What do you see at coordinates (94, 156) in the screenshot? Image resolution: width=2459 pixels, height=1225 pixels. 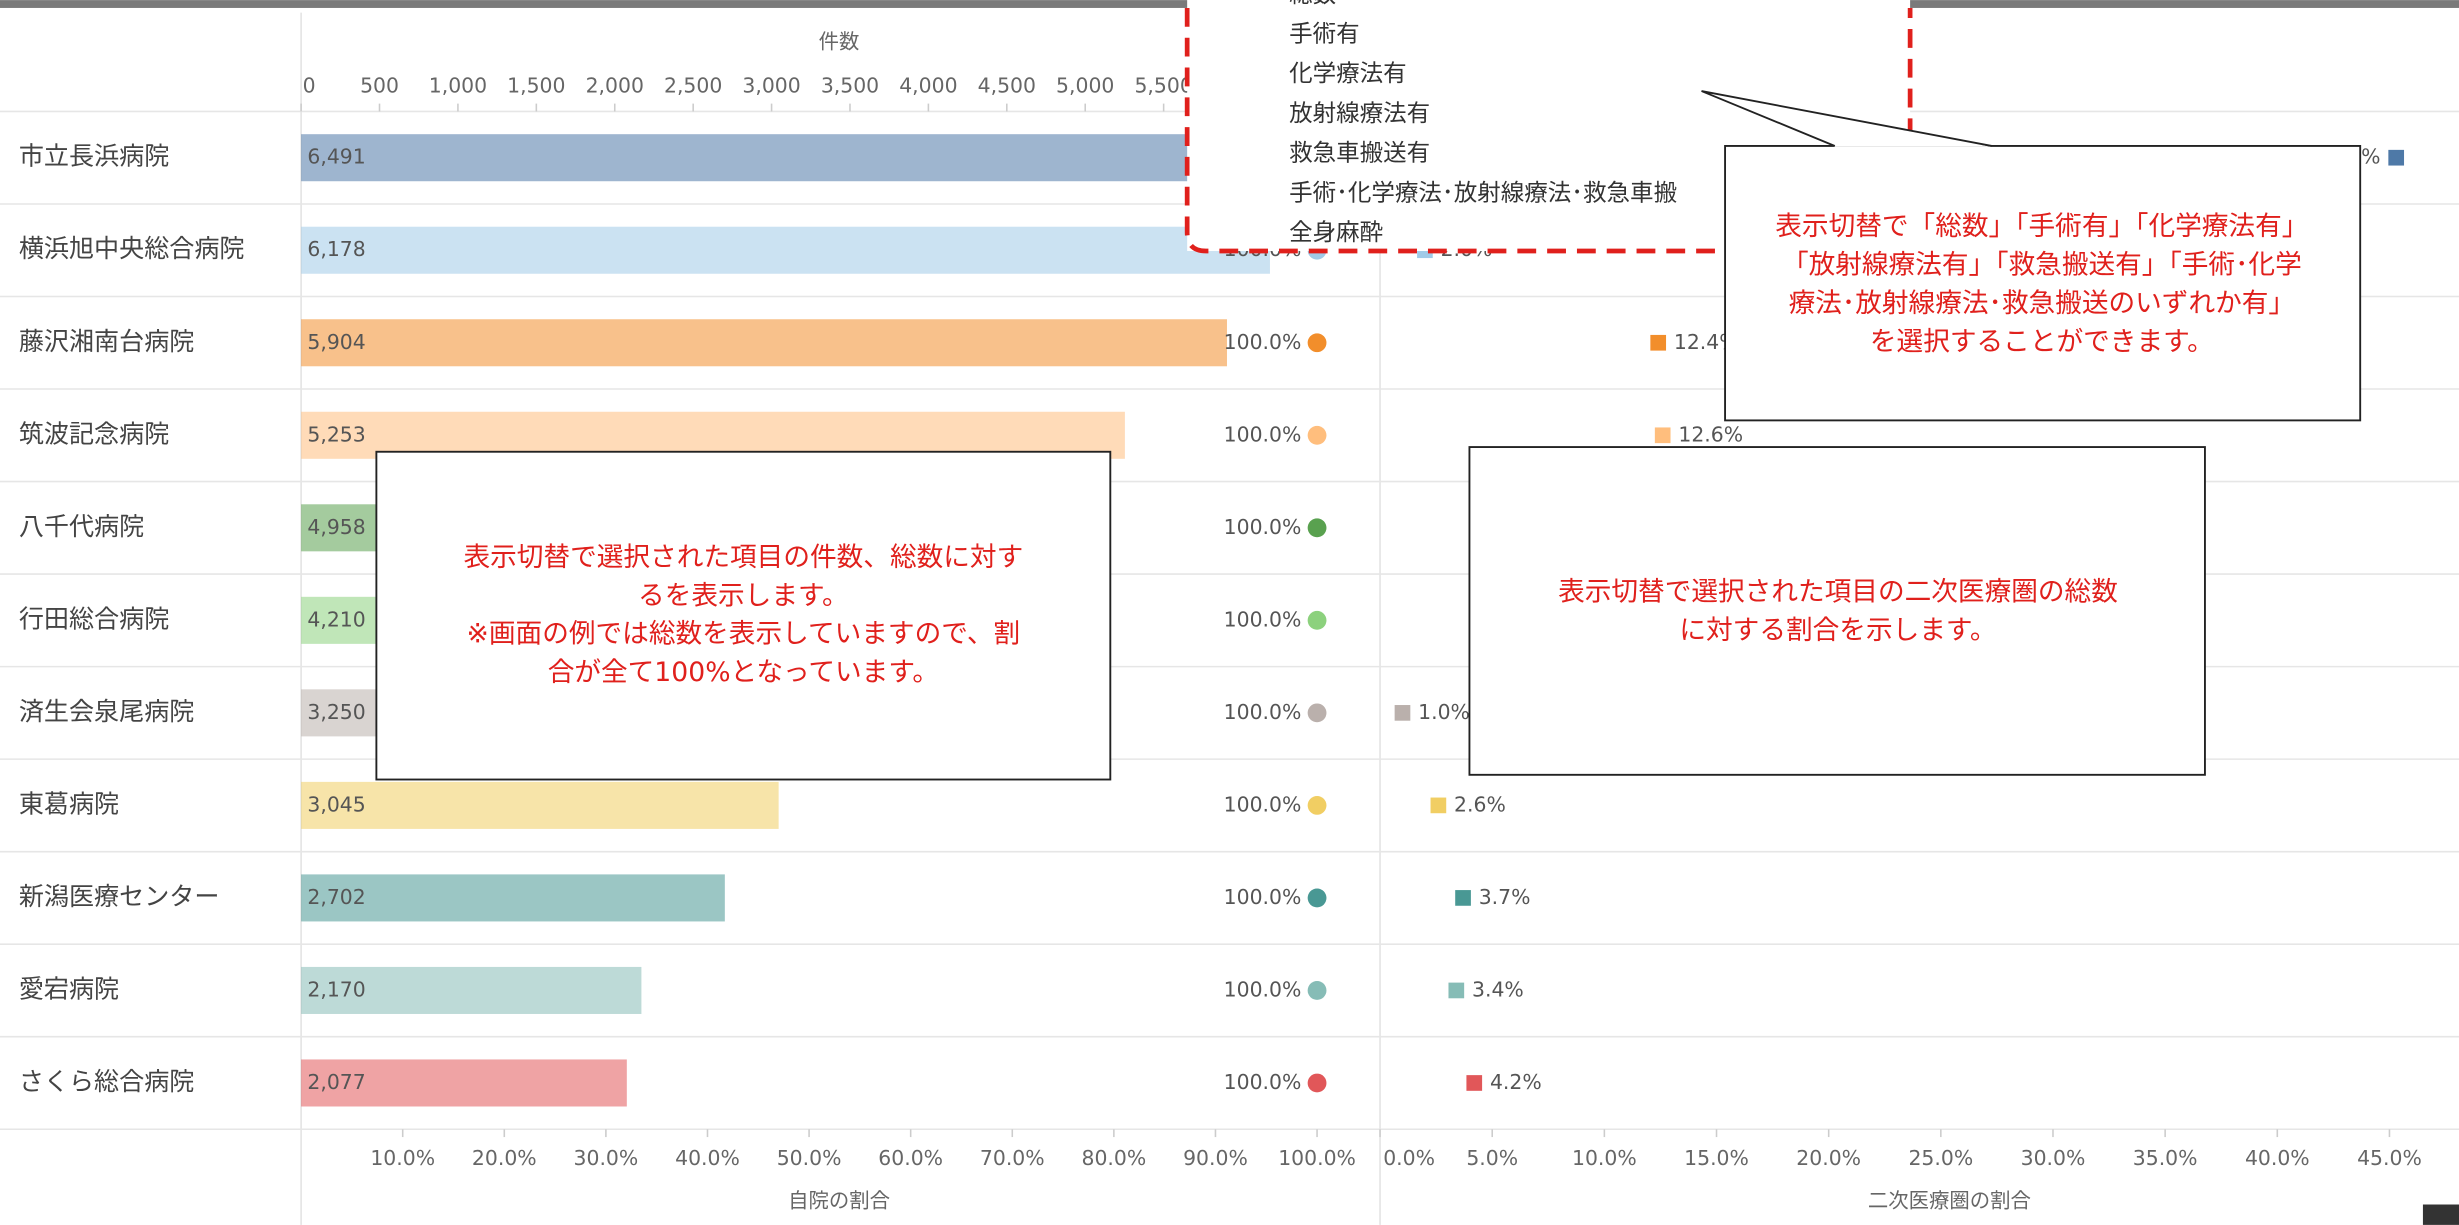 I see `row-label: 市立長浜病院` at bounding box center [94, 156].